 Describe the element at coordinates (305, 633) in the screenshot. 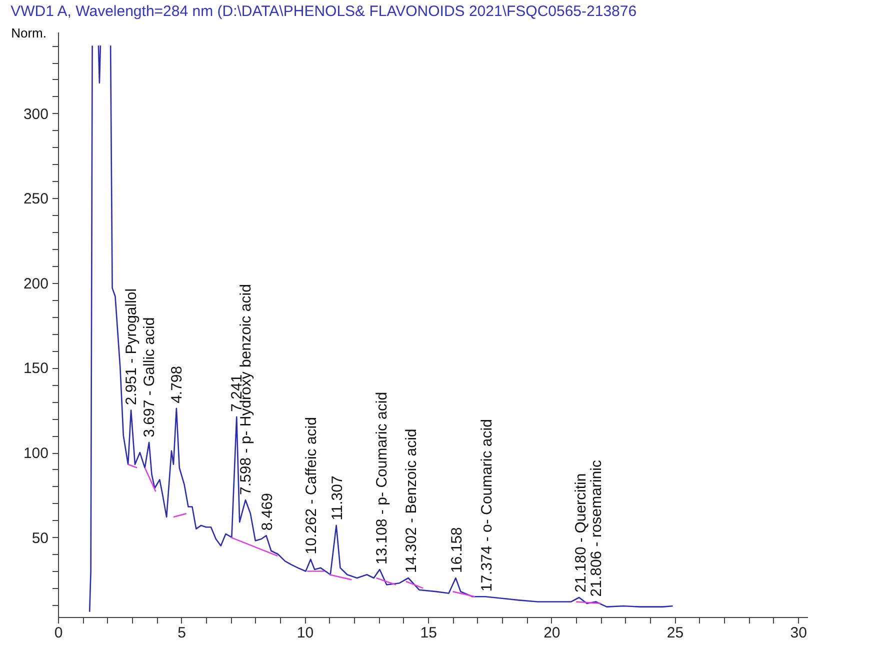

I see `x-tick-label: 10` at that location.